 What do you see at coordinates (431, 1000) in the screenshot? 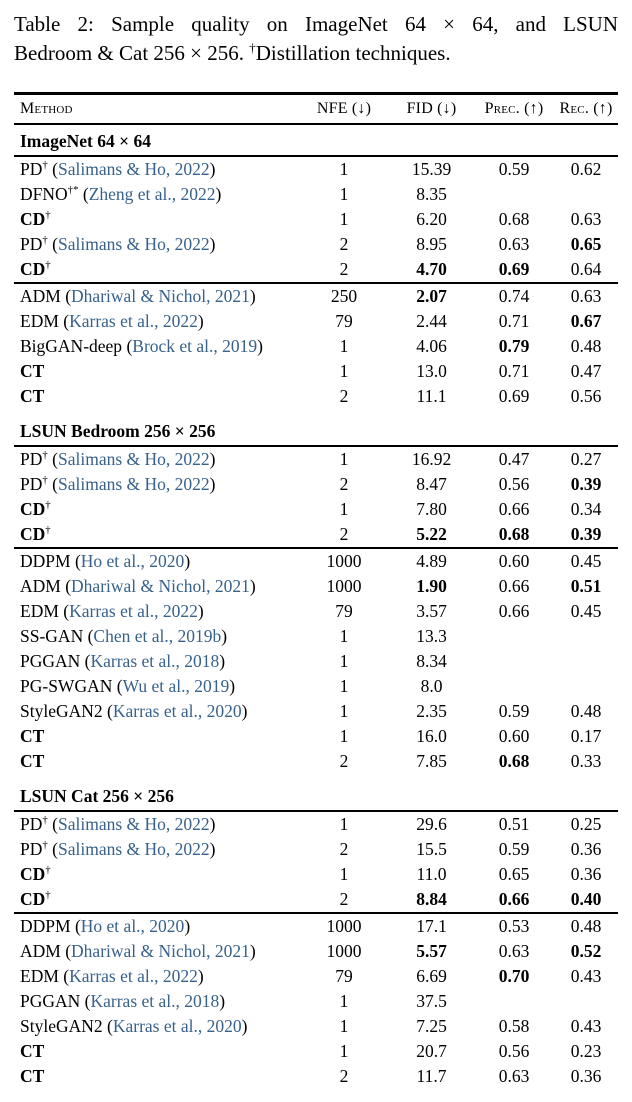
I see `fid-cell: 37.5` at bounding box center [431, 1000].